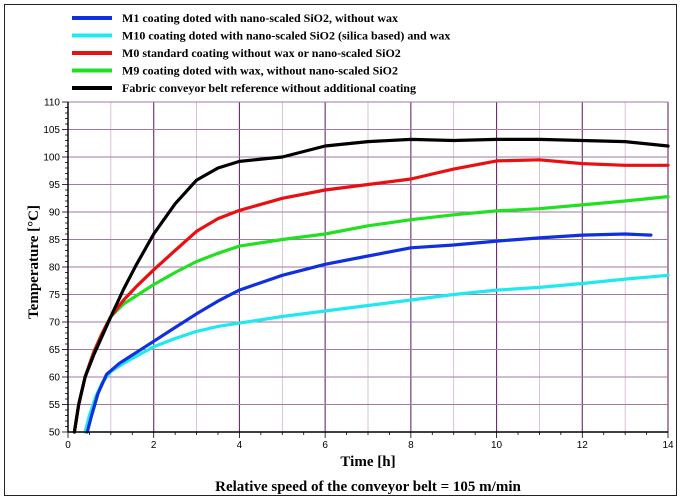 The height and width of the screenshot is (502, 683). What do you see at coordinates (55, 378) in the screenshot?
I see `y-tick-label: 60` at bounding box center [55, 378].